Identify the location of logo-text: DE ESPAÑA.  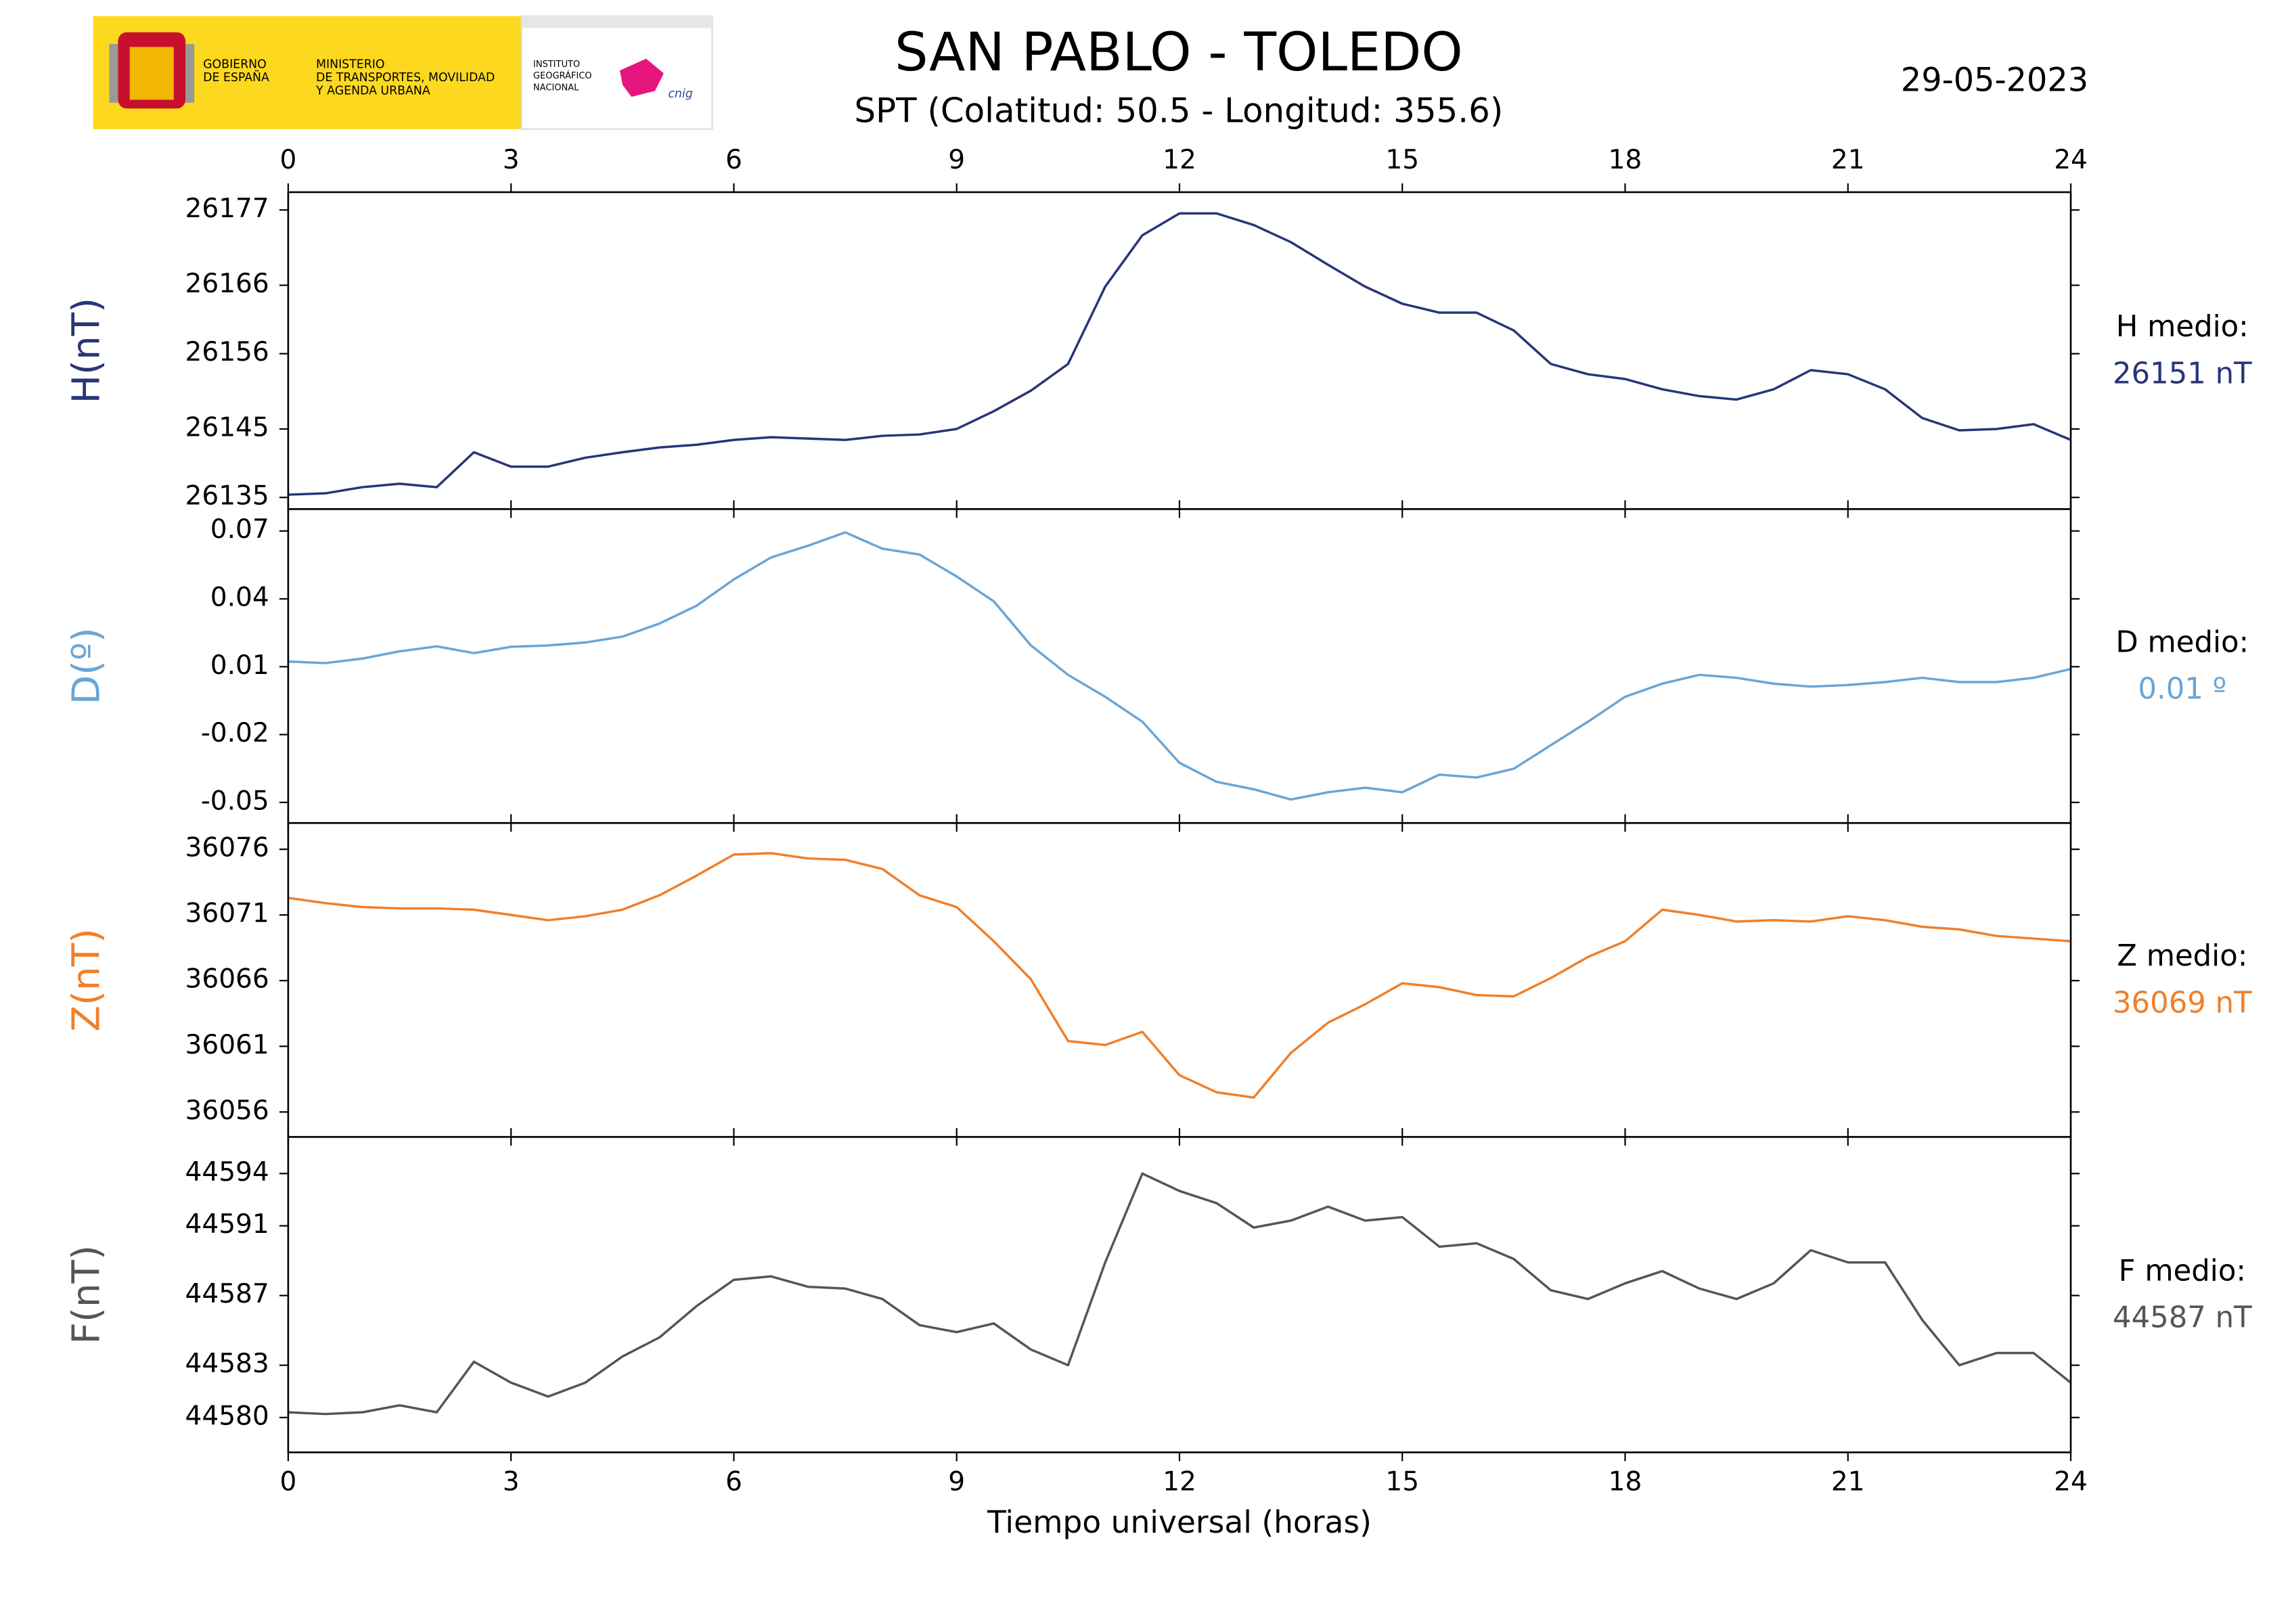
(236, 77).